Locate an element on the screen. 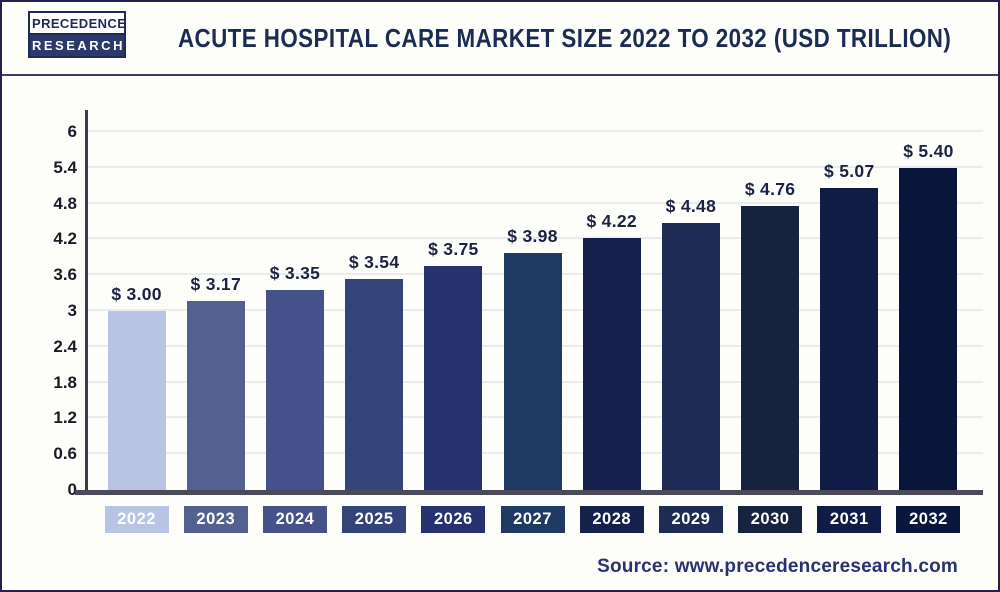  bar-value-label: $ 3.00 is located at coordinates (136, 294).